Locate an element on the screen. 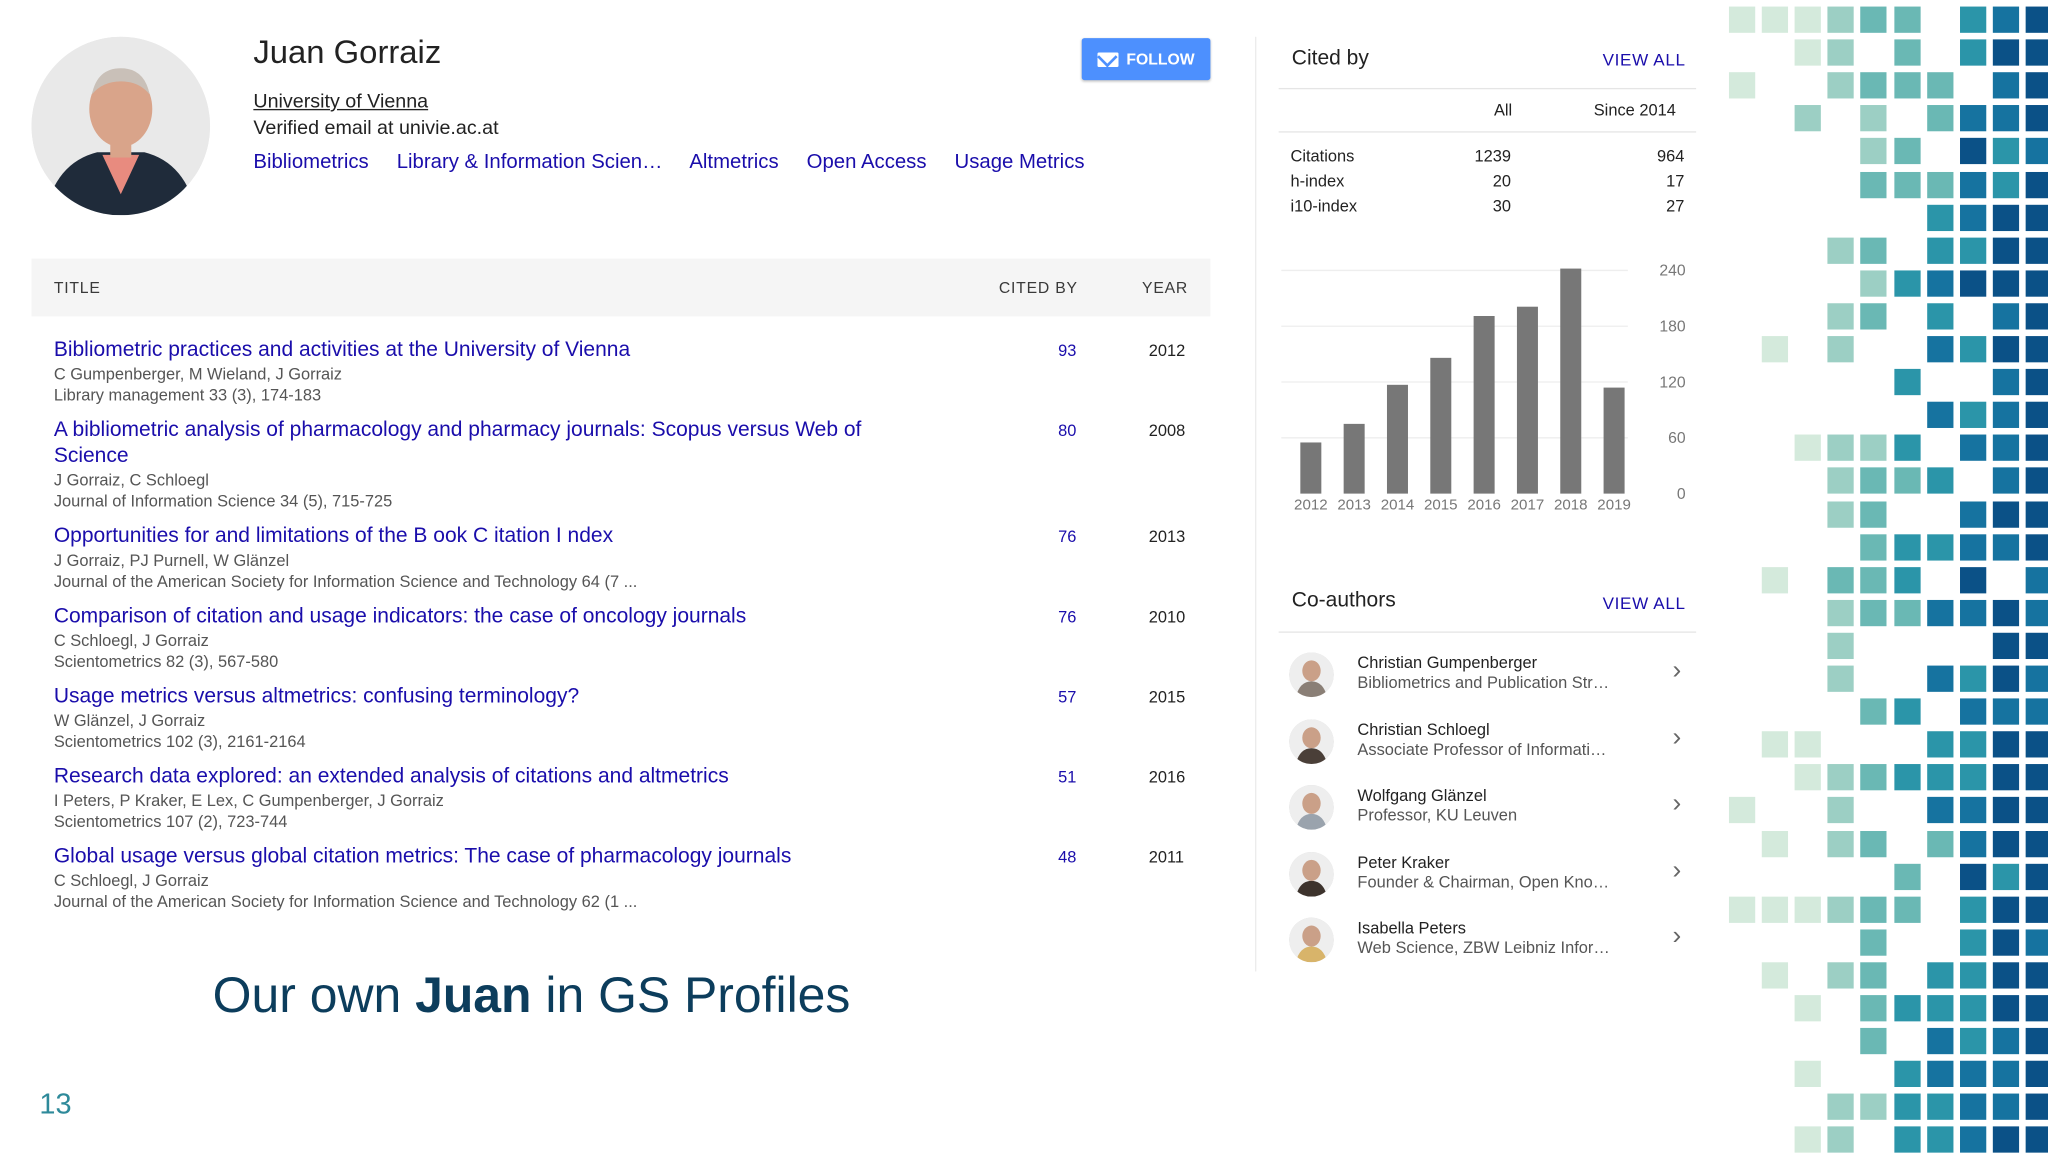 This screenshot has height=1153, width=2048. stats-row-citations: Citations 1239 964 is located at coordinates (1487, 159).